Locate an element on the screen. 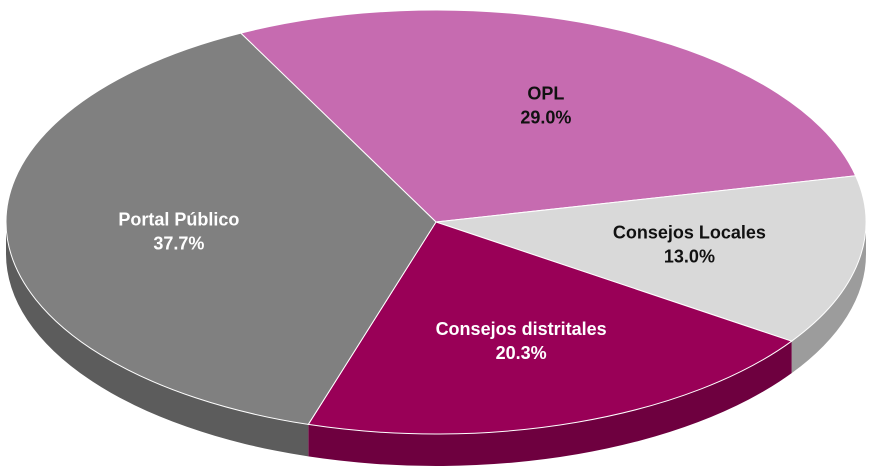 This screenshot has width=872, height=472. slice-label: Consejos Locales is located at coordinates (689, 233).